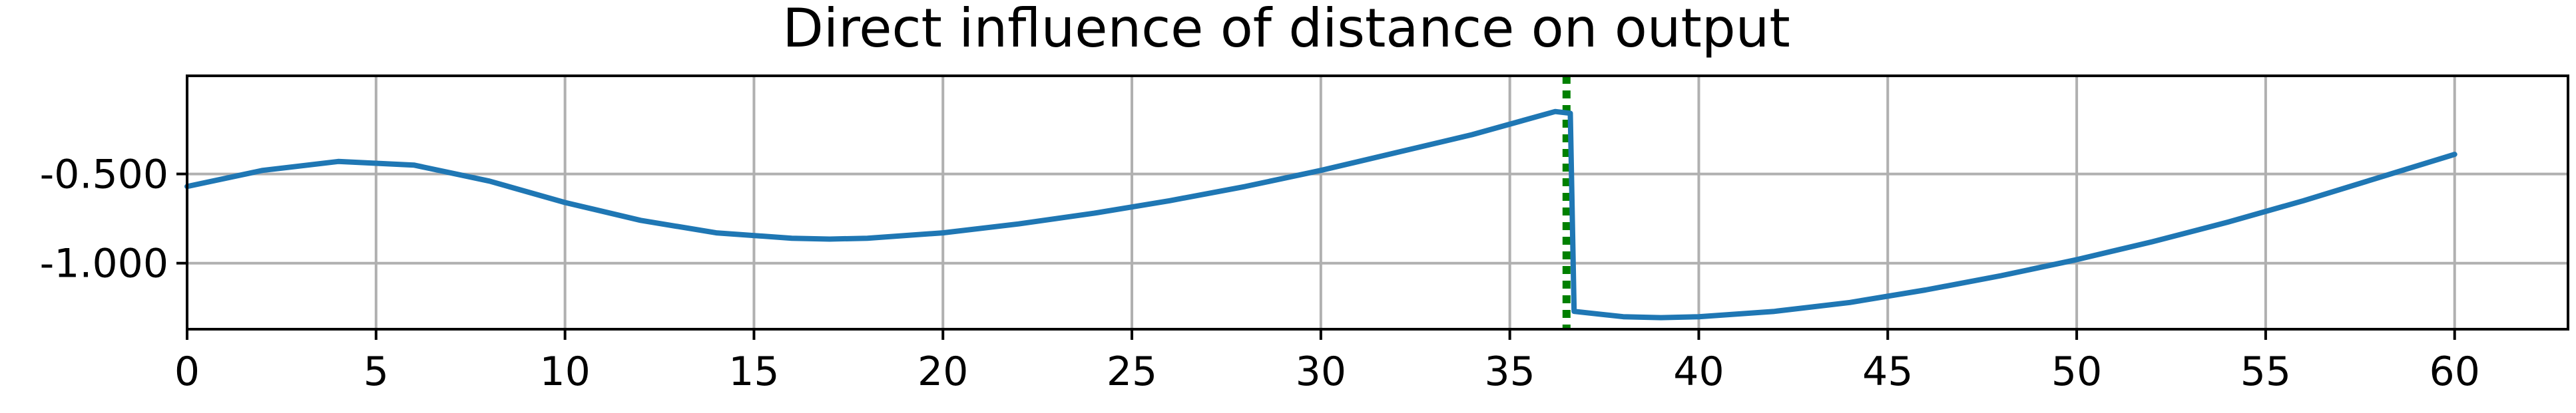 The height and width of the screenshot is (413, 2576). Describe the element at coordinates (1888, 371) in the screenshot. I see `x-tick-label: 45` at that location.